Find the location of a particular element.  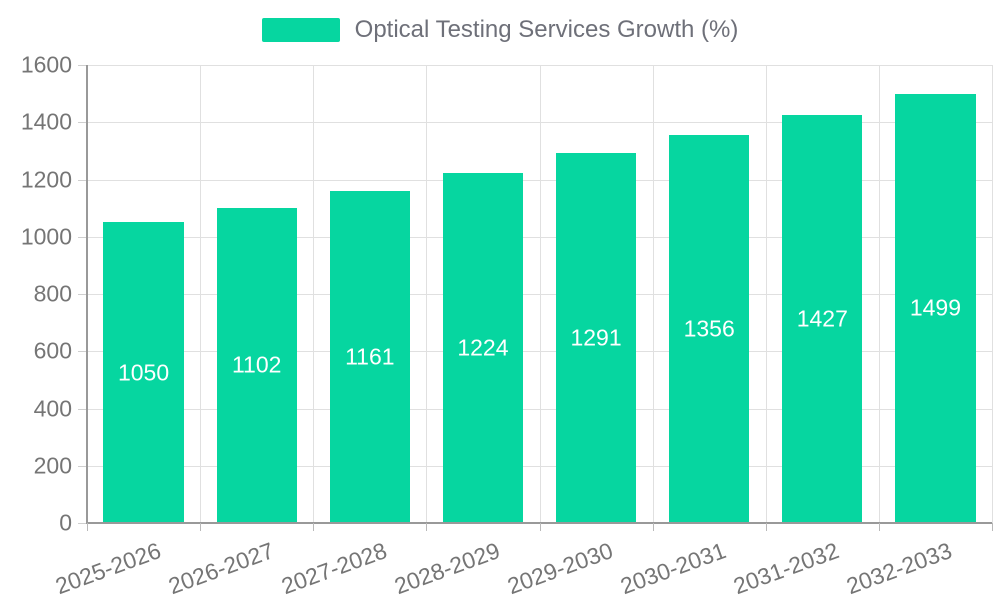

bar-value-label: 1102 is located at coordinates (256, 364).